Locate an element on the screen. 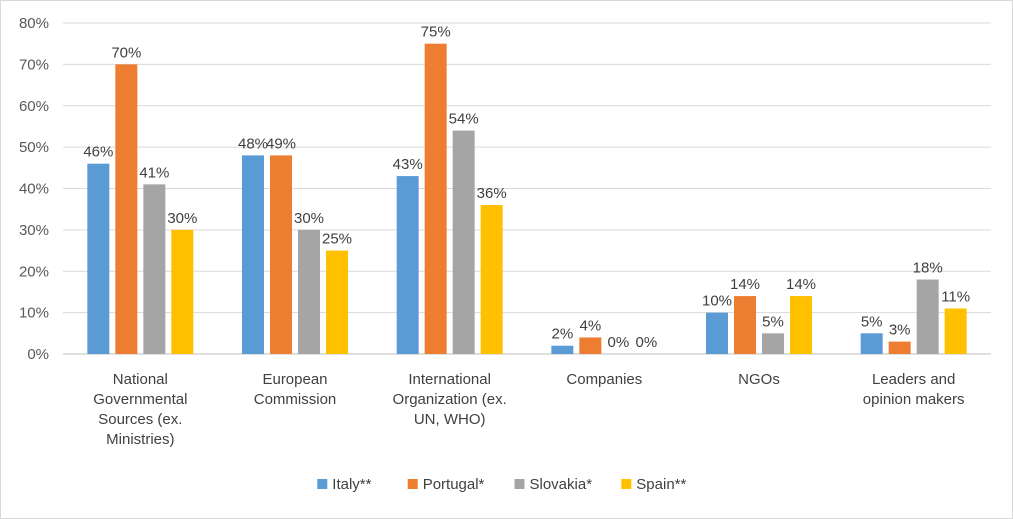 The height and width of the screenshot is (519, 1013). legend-swatch-slovakia is located at coordinates (519, 484).